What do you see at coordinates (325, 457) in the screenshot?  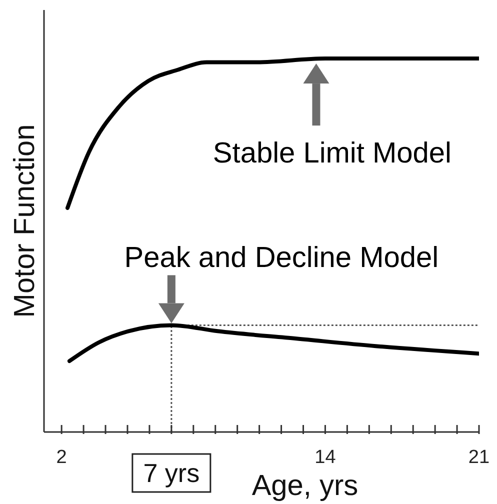 I see `x-tick-label: 14` at bounding box center [325, 457].